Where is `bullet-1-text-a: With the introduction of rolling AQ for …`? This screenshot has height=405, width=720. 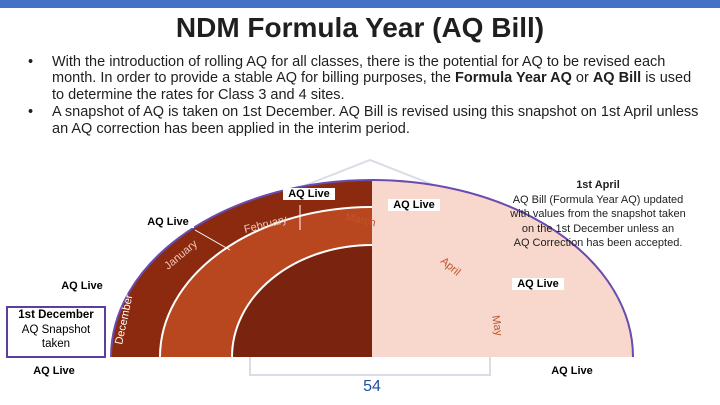 bullet-1-text-a: With the introduction of rolling AQ for … is located at coordinates (359, 70).